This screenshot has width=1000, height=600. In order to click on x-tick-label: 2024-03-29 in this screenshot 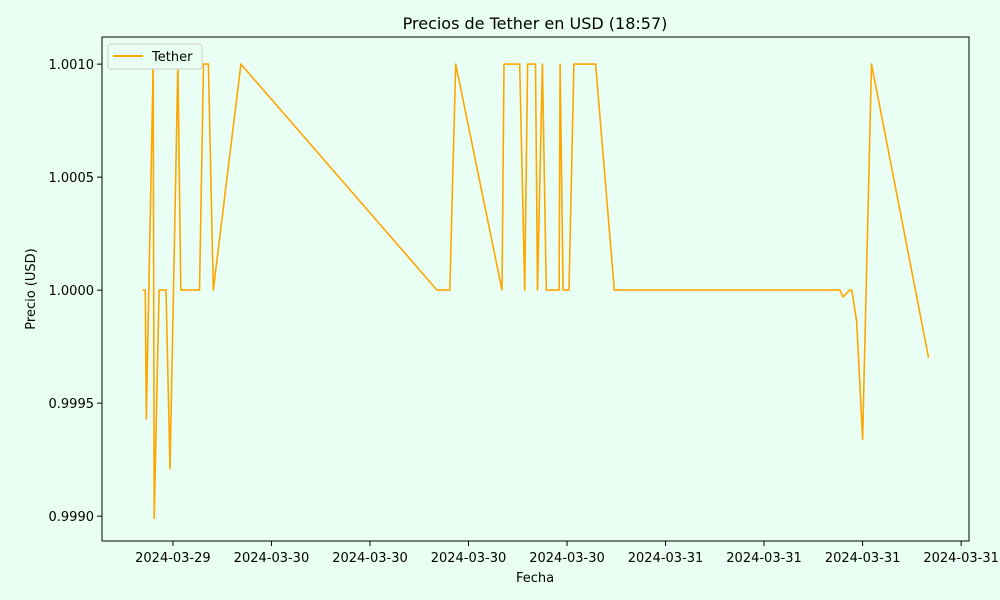, I will do `click(173, 558)`.